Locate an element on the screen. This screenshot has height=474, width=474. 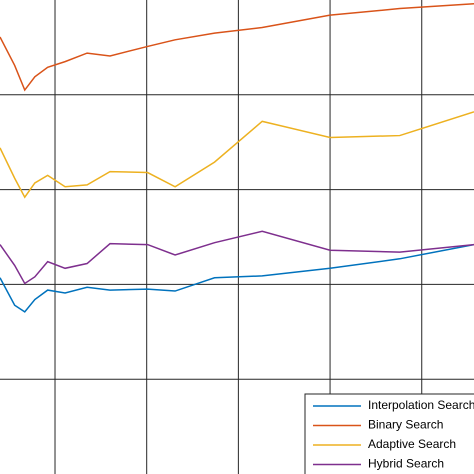
legend-box is located at coordinates (389, 433).